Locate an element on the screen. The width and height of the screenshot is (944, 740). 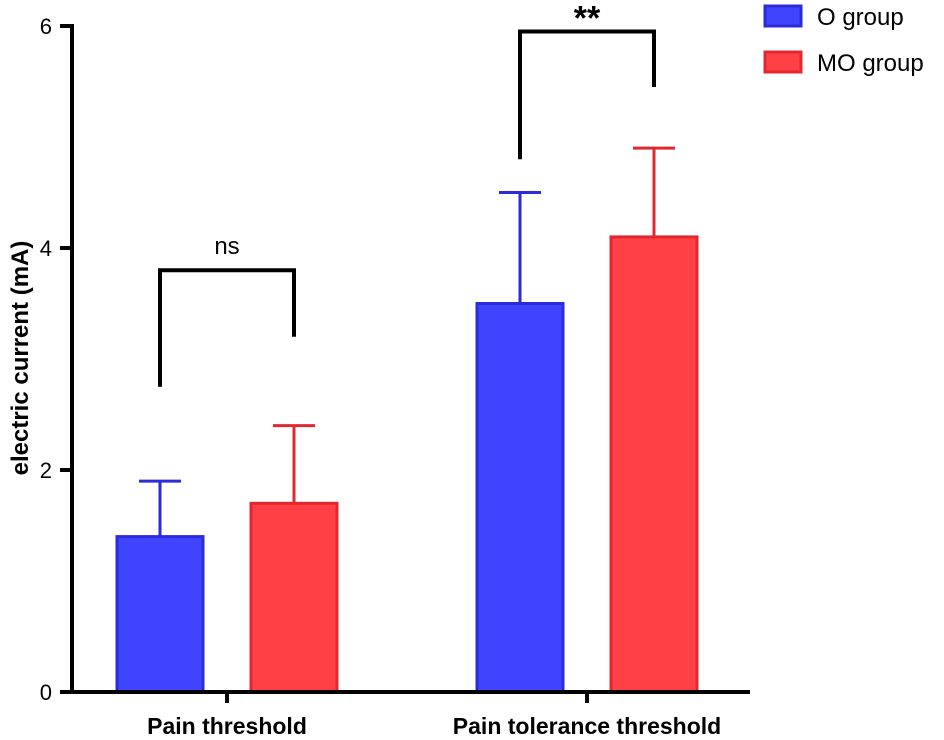
legend-label: MO group is located at coordinates (870, 63).